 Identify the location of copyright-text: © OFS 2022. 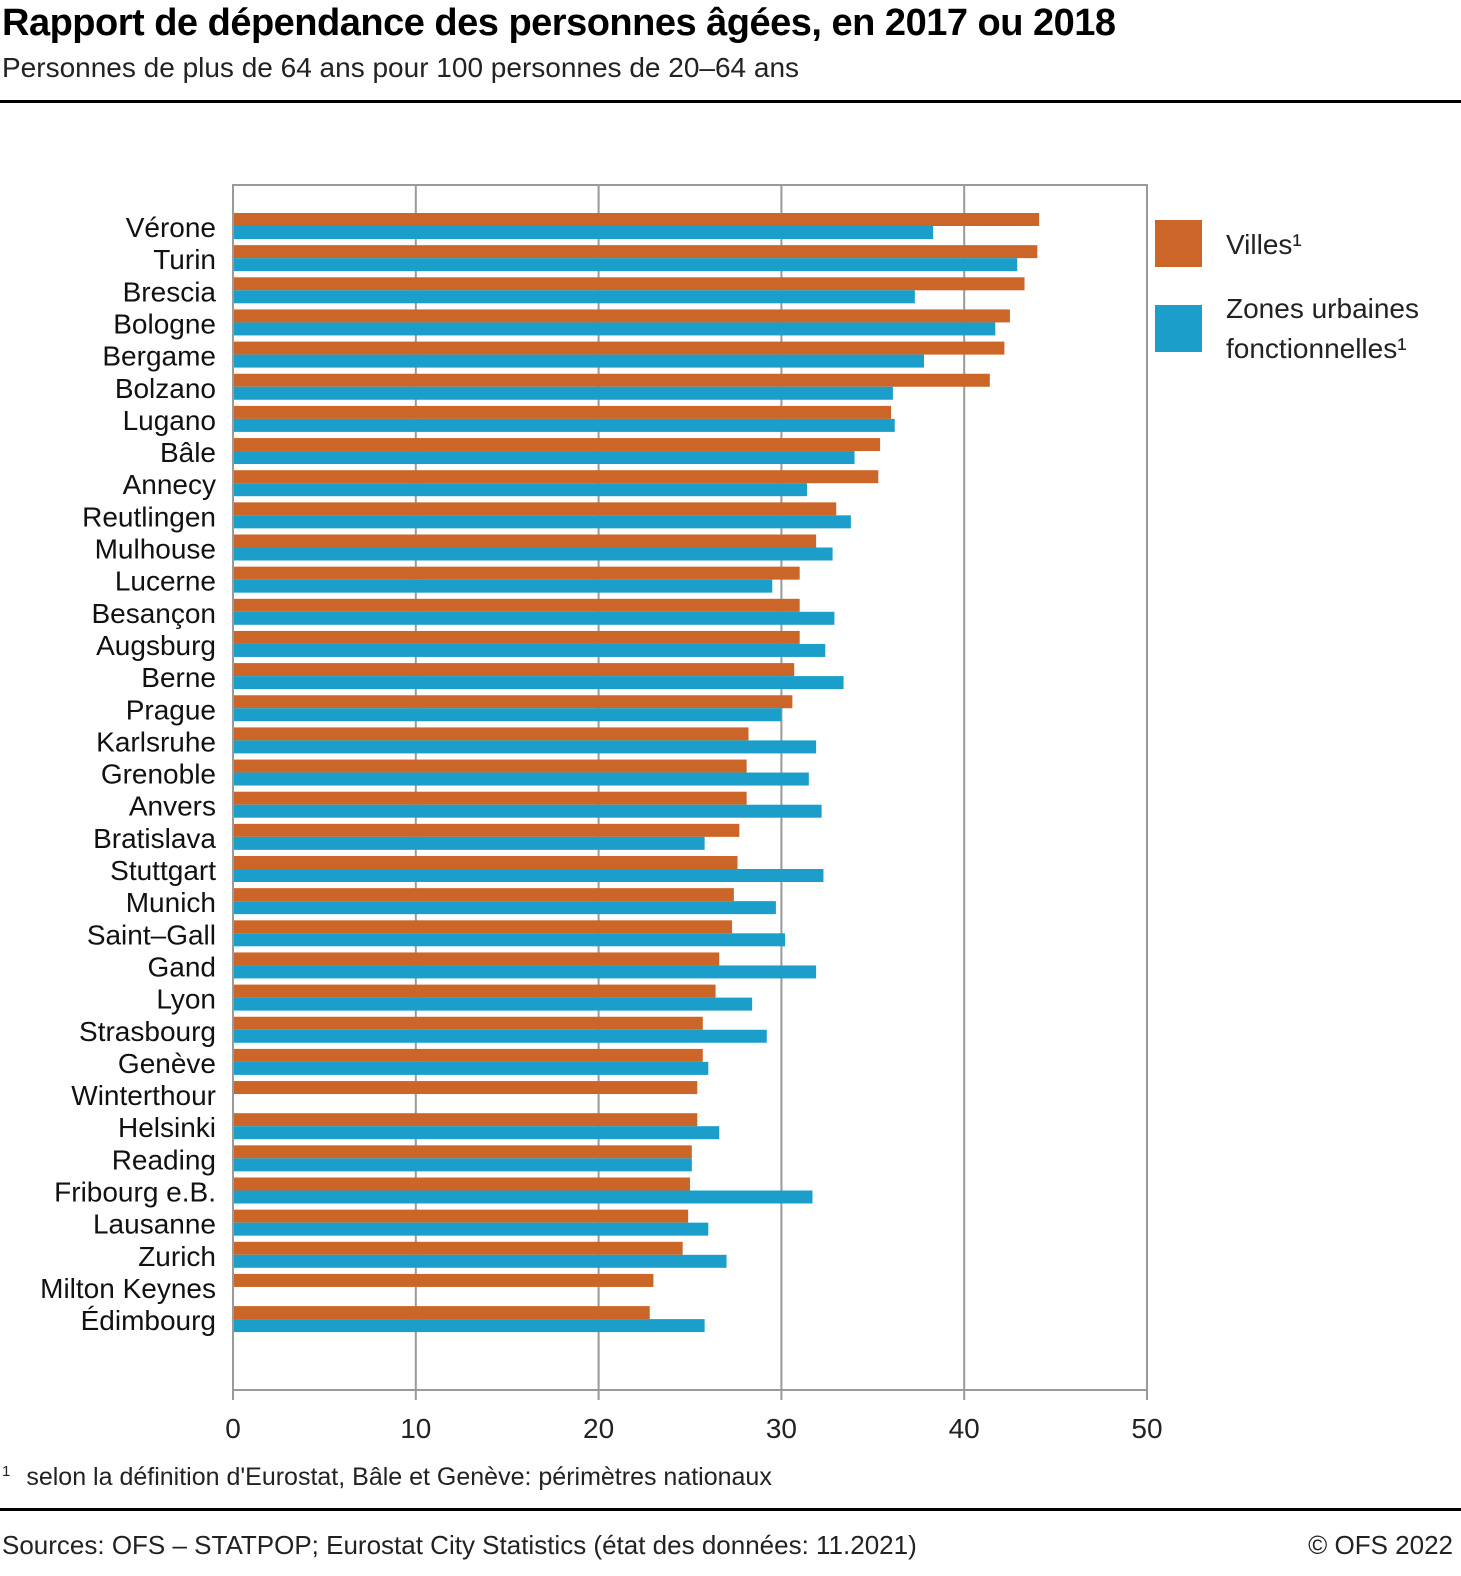
(1380, 1545).